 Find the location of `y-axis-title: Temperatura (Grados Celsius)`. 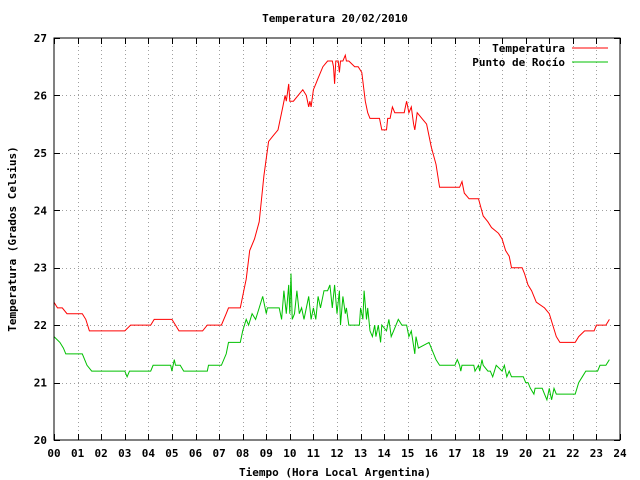

y-axis-title: Temperatura (Grados Celsius) is located at coordinates (12, 238).